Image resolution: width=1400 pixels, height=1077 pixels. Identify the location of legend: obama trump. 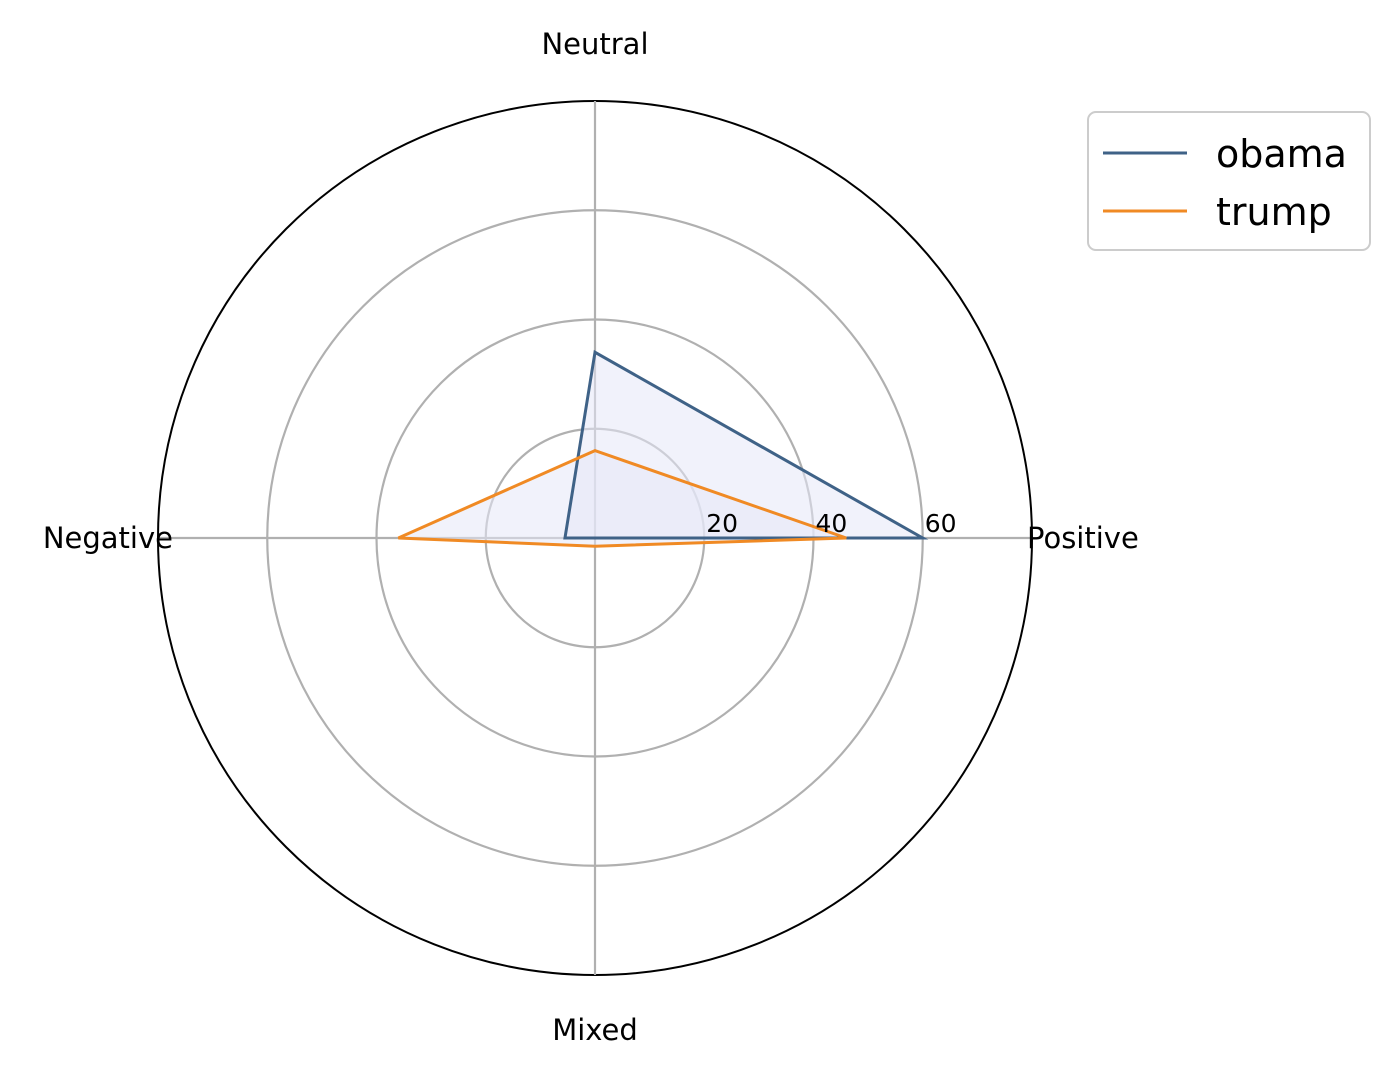
(1229, 181).